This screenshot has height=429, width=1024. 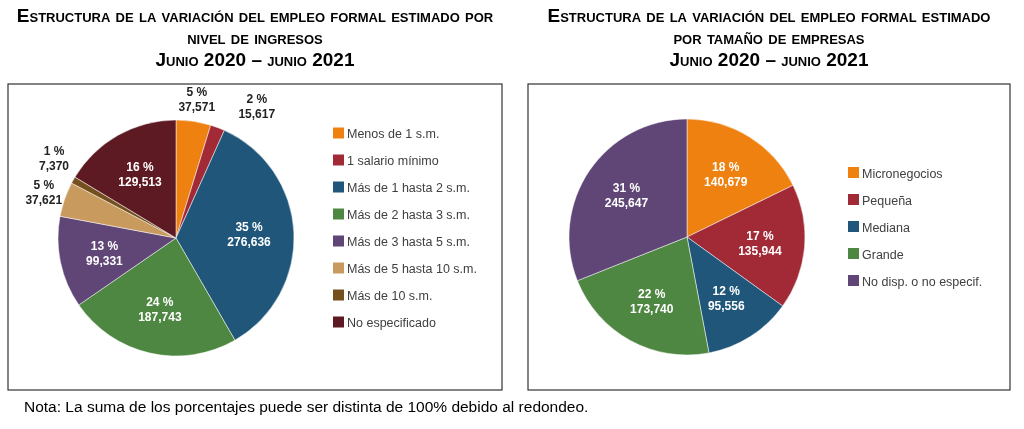 I want to click on data-label: 24 % 187,743, so click(x=160, y=309).